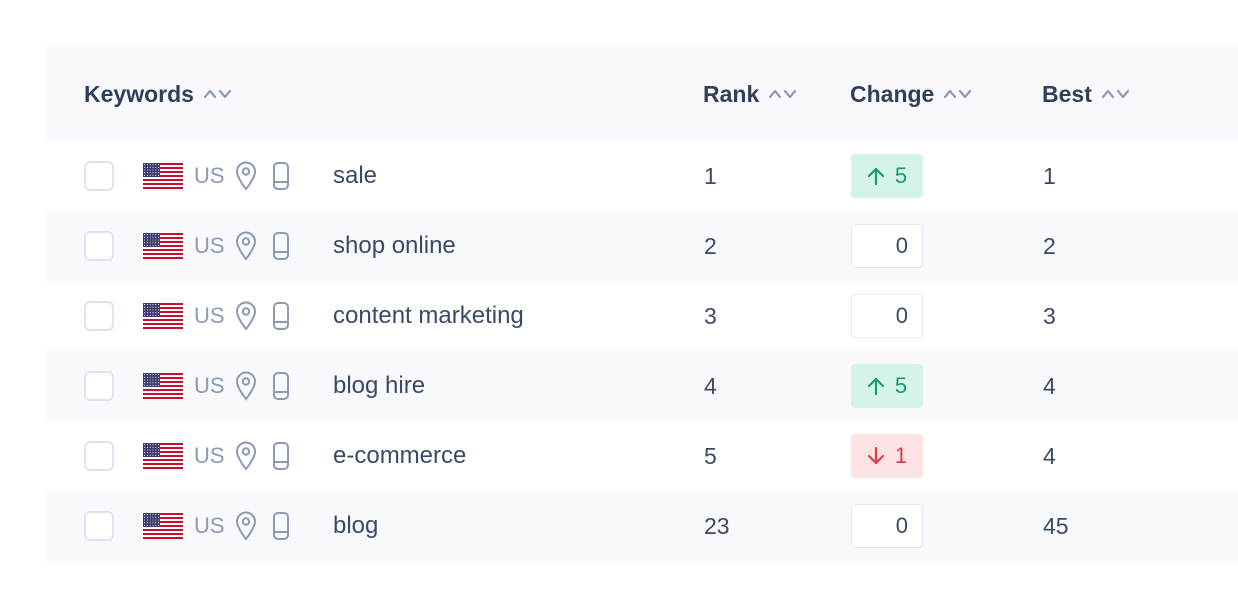  Describe the element at coordinates (1067, 93) in the screenshot. I see `best-header-label: Best` at that location.